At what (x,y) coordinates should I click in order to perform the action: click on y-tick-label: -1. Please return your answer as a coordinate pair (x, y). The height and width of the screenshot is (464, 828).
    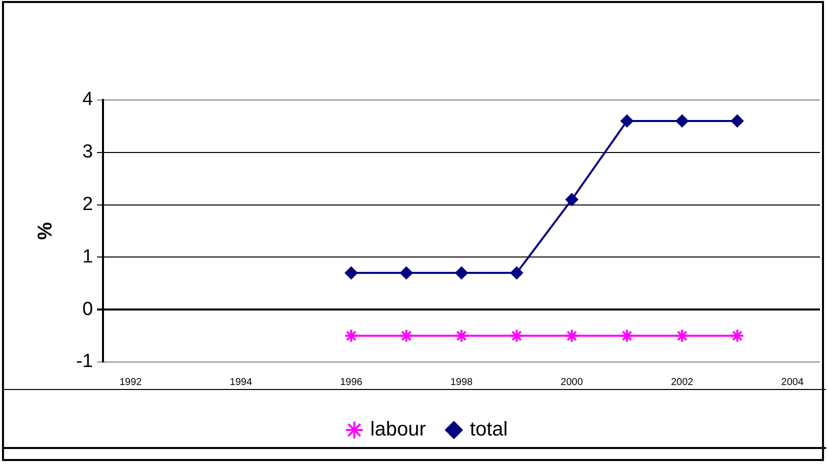
    Looking at the image, I should click on (84, 361).